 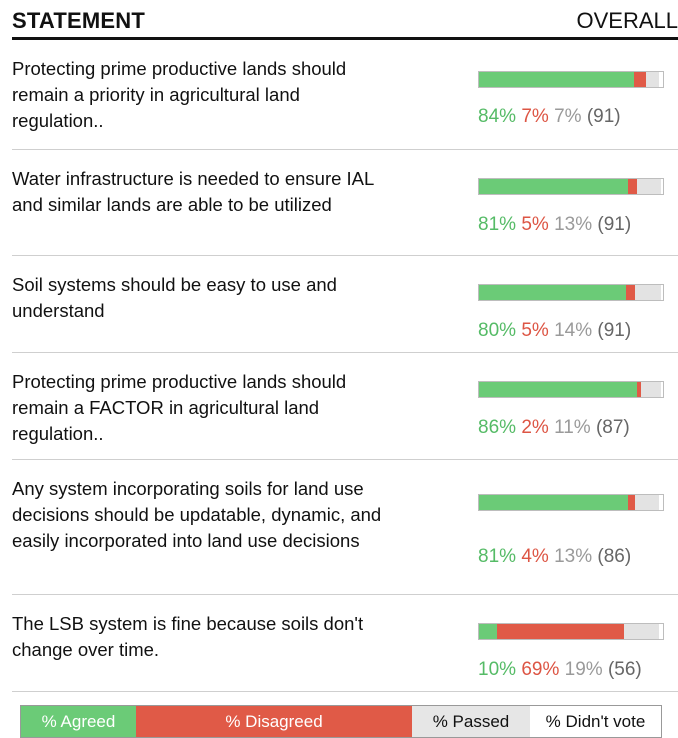 What do you see at coordinates (583, 669) in the screenshot?
I see `passed-percent: 19%` at bounding box center [583, 669].